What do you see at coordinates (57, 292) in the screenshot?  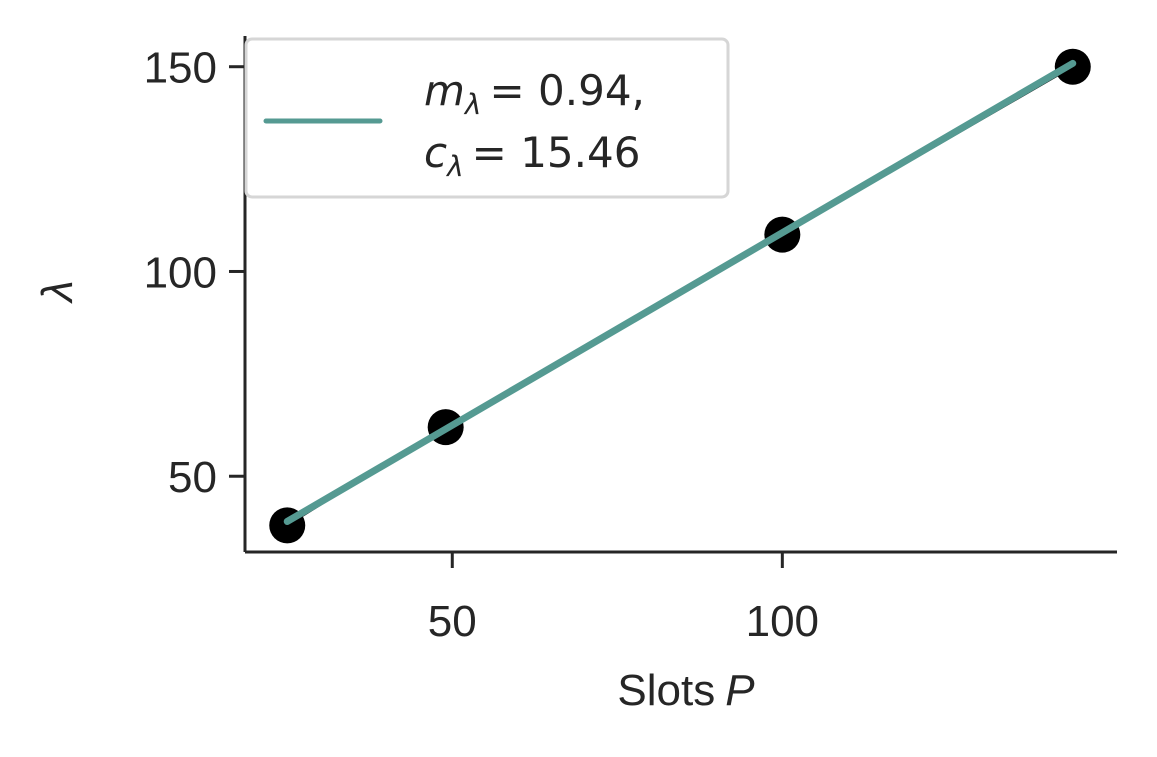 I see `y-axis-label: λ` at bounding box center [57, 292].